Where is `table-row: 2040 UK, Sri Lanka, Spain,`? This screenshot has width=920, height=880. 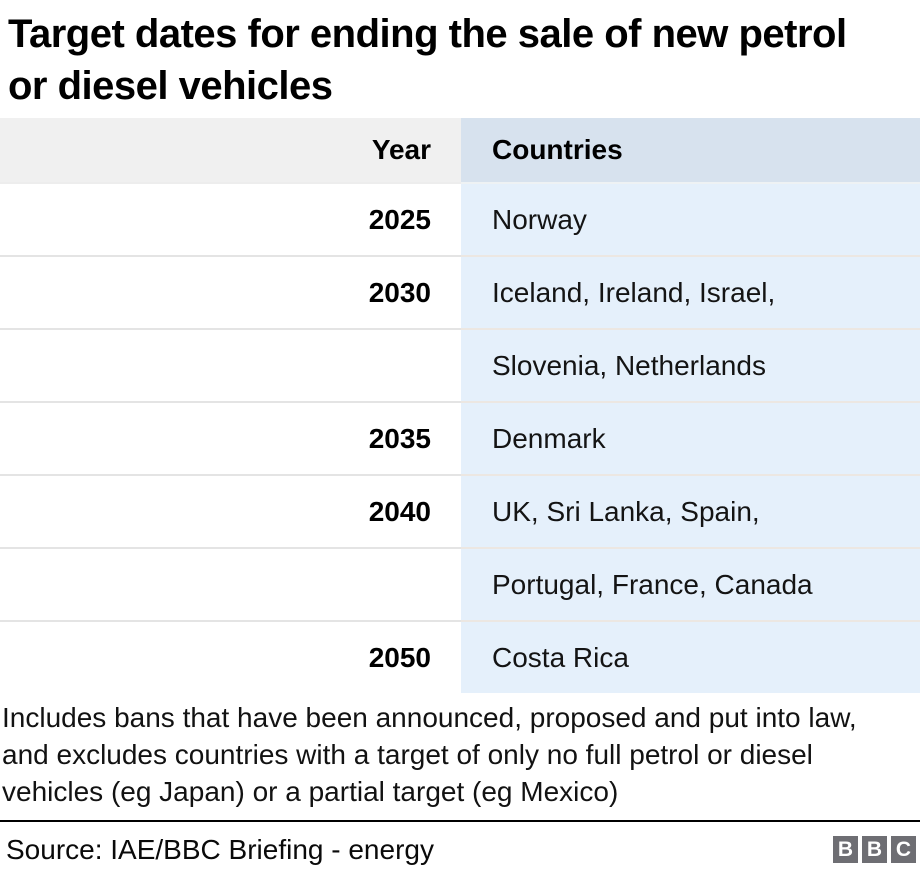
table-row: 2040 UK, Sri Lanka, Spain, is located at coordinates (460, 510).